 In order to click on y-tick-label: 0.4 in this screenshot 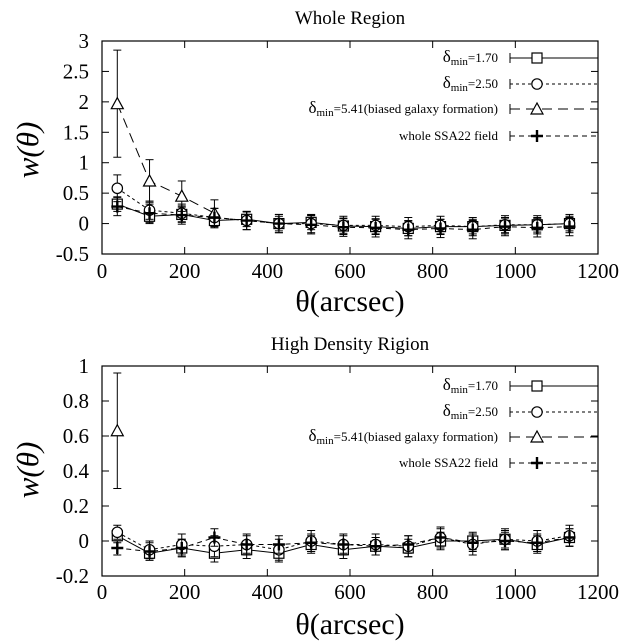, I will do `click(76, 471)`.